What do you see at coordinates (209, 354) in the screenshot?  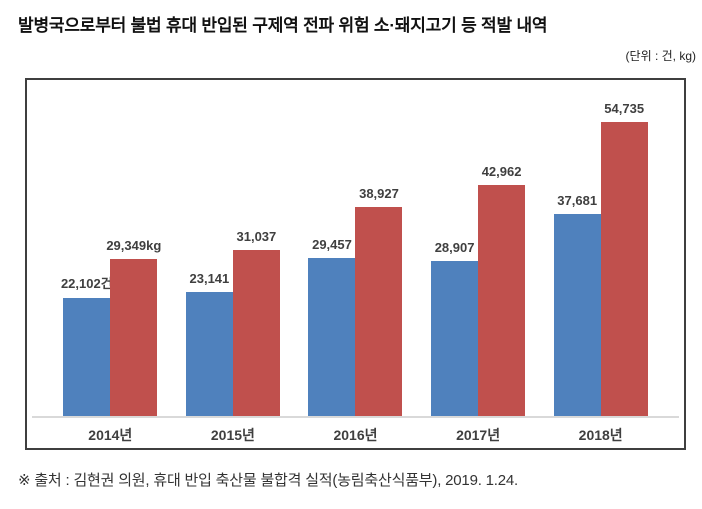 I see `bar-cases-2015년` at bounding box center [209, 354].